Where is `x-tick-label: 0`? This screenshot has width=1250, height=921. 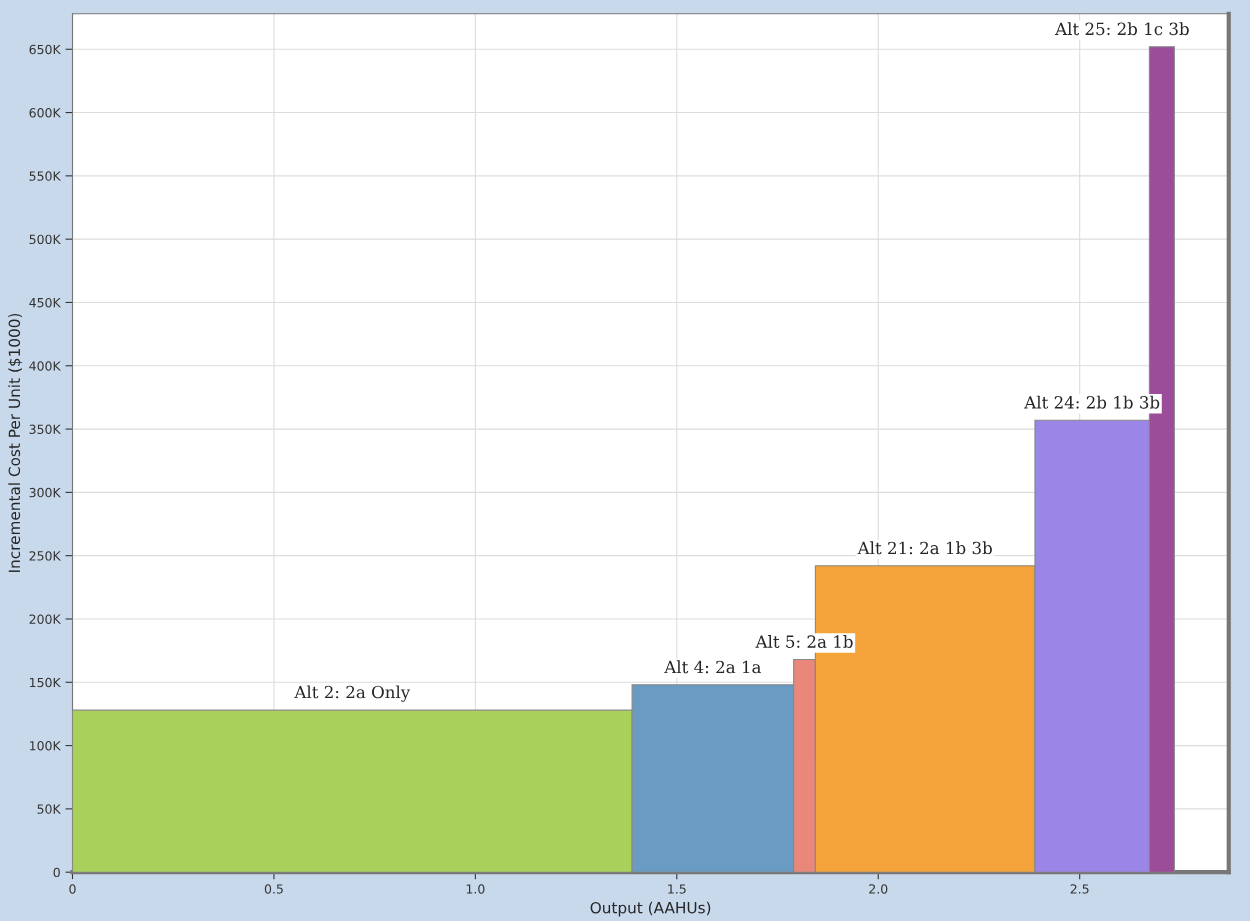
x-tick-label: 0 is located at coordinates (72, 889).